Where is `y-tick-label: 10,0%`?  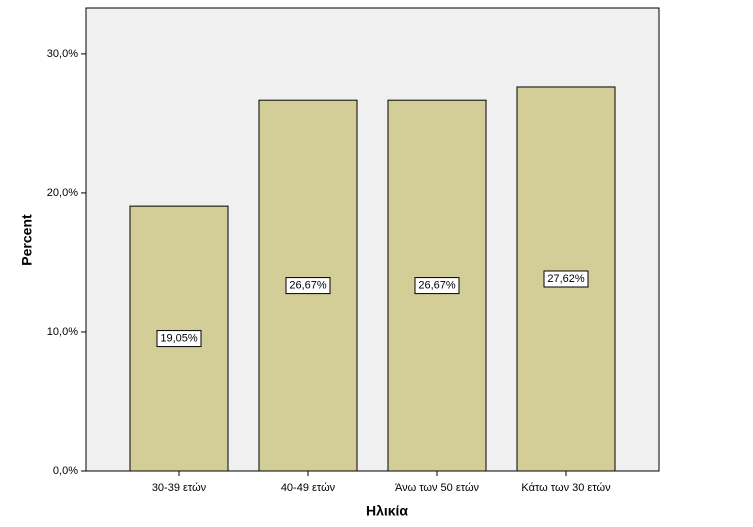
y-tick-label: 10,0% is located at coordinates (62, 332).